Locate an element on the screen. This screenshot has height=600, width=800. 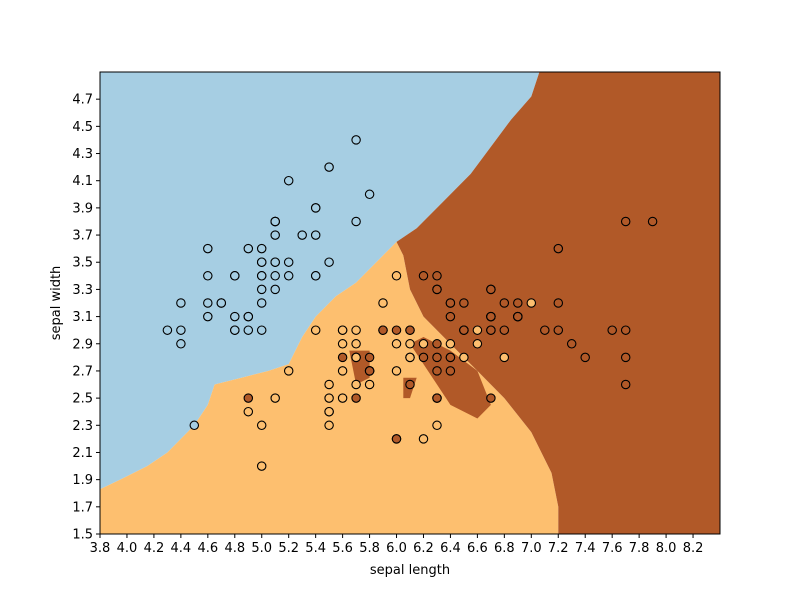
x-tick-label: 7.0 is located at coordinates (531, 548).